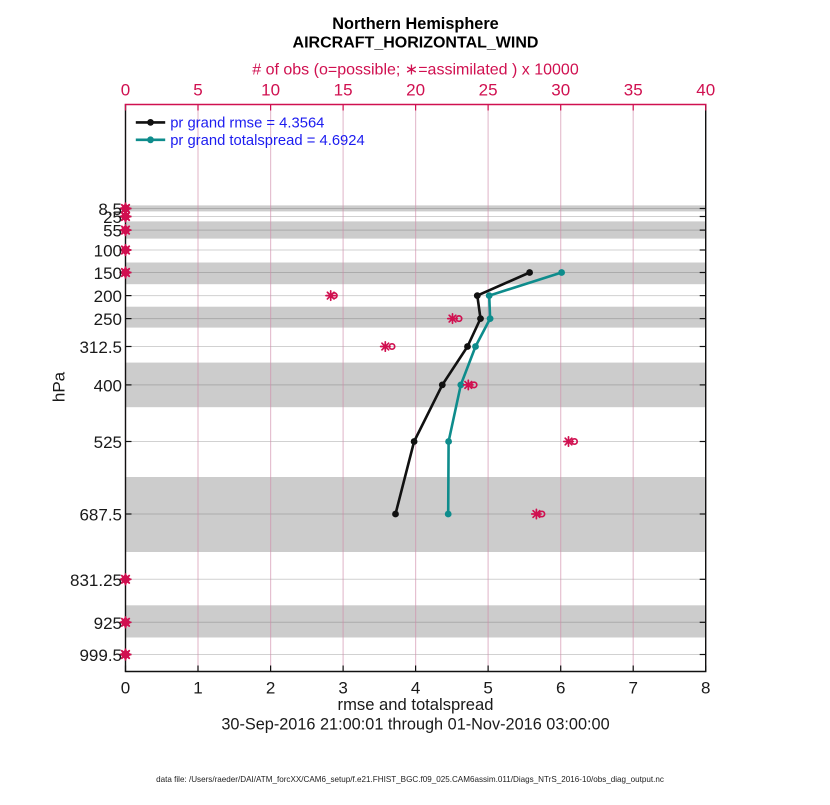  What do you see at coordinates (108, 251) in the screenshot?
I see `svg-text: 100` at bounding box center [108, 251].